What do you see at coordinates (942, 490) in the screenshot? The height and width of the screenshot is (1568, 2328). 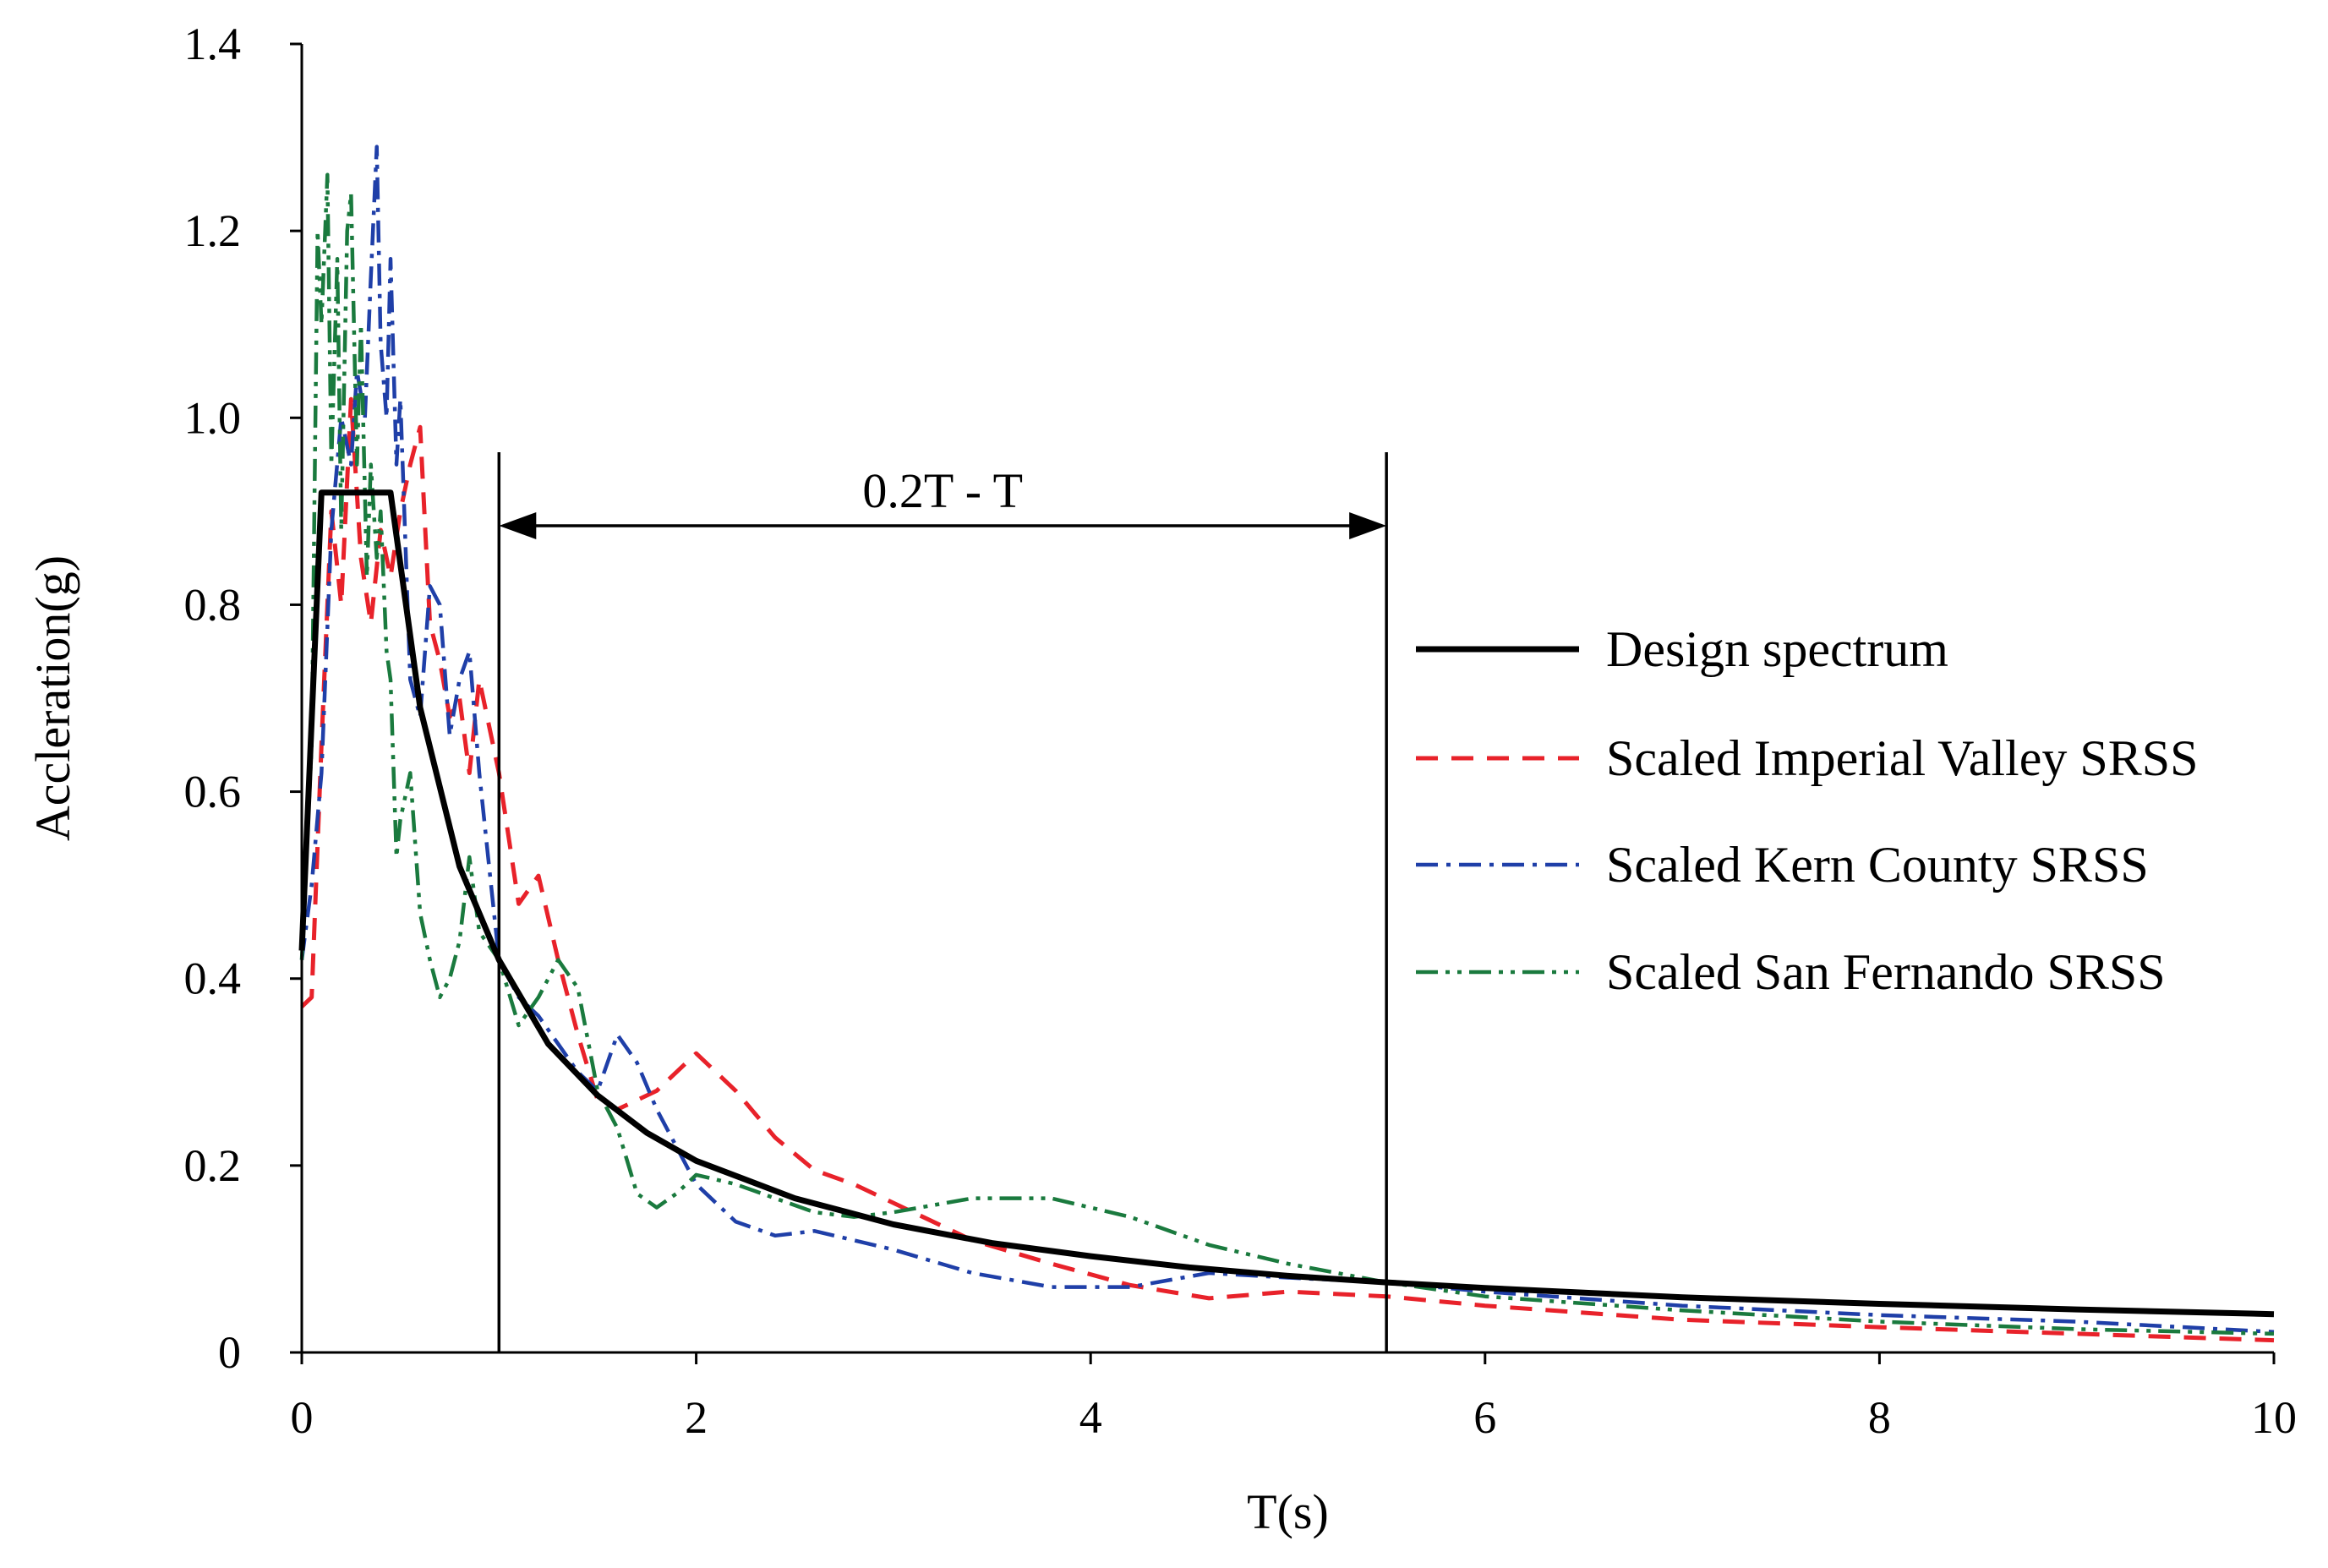 I see `range-label: 0.2T - T` at bounding box center [942, 490].